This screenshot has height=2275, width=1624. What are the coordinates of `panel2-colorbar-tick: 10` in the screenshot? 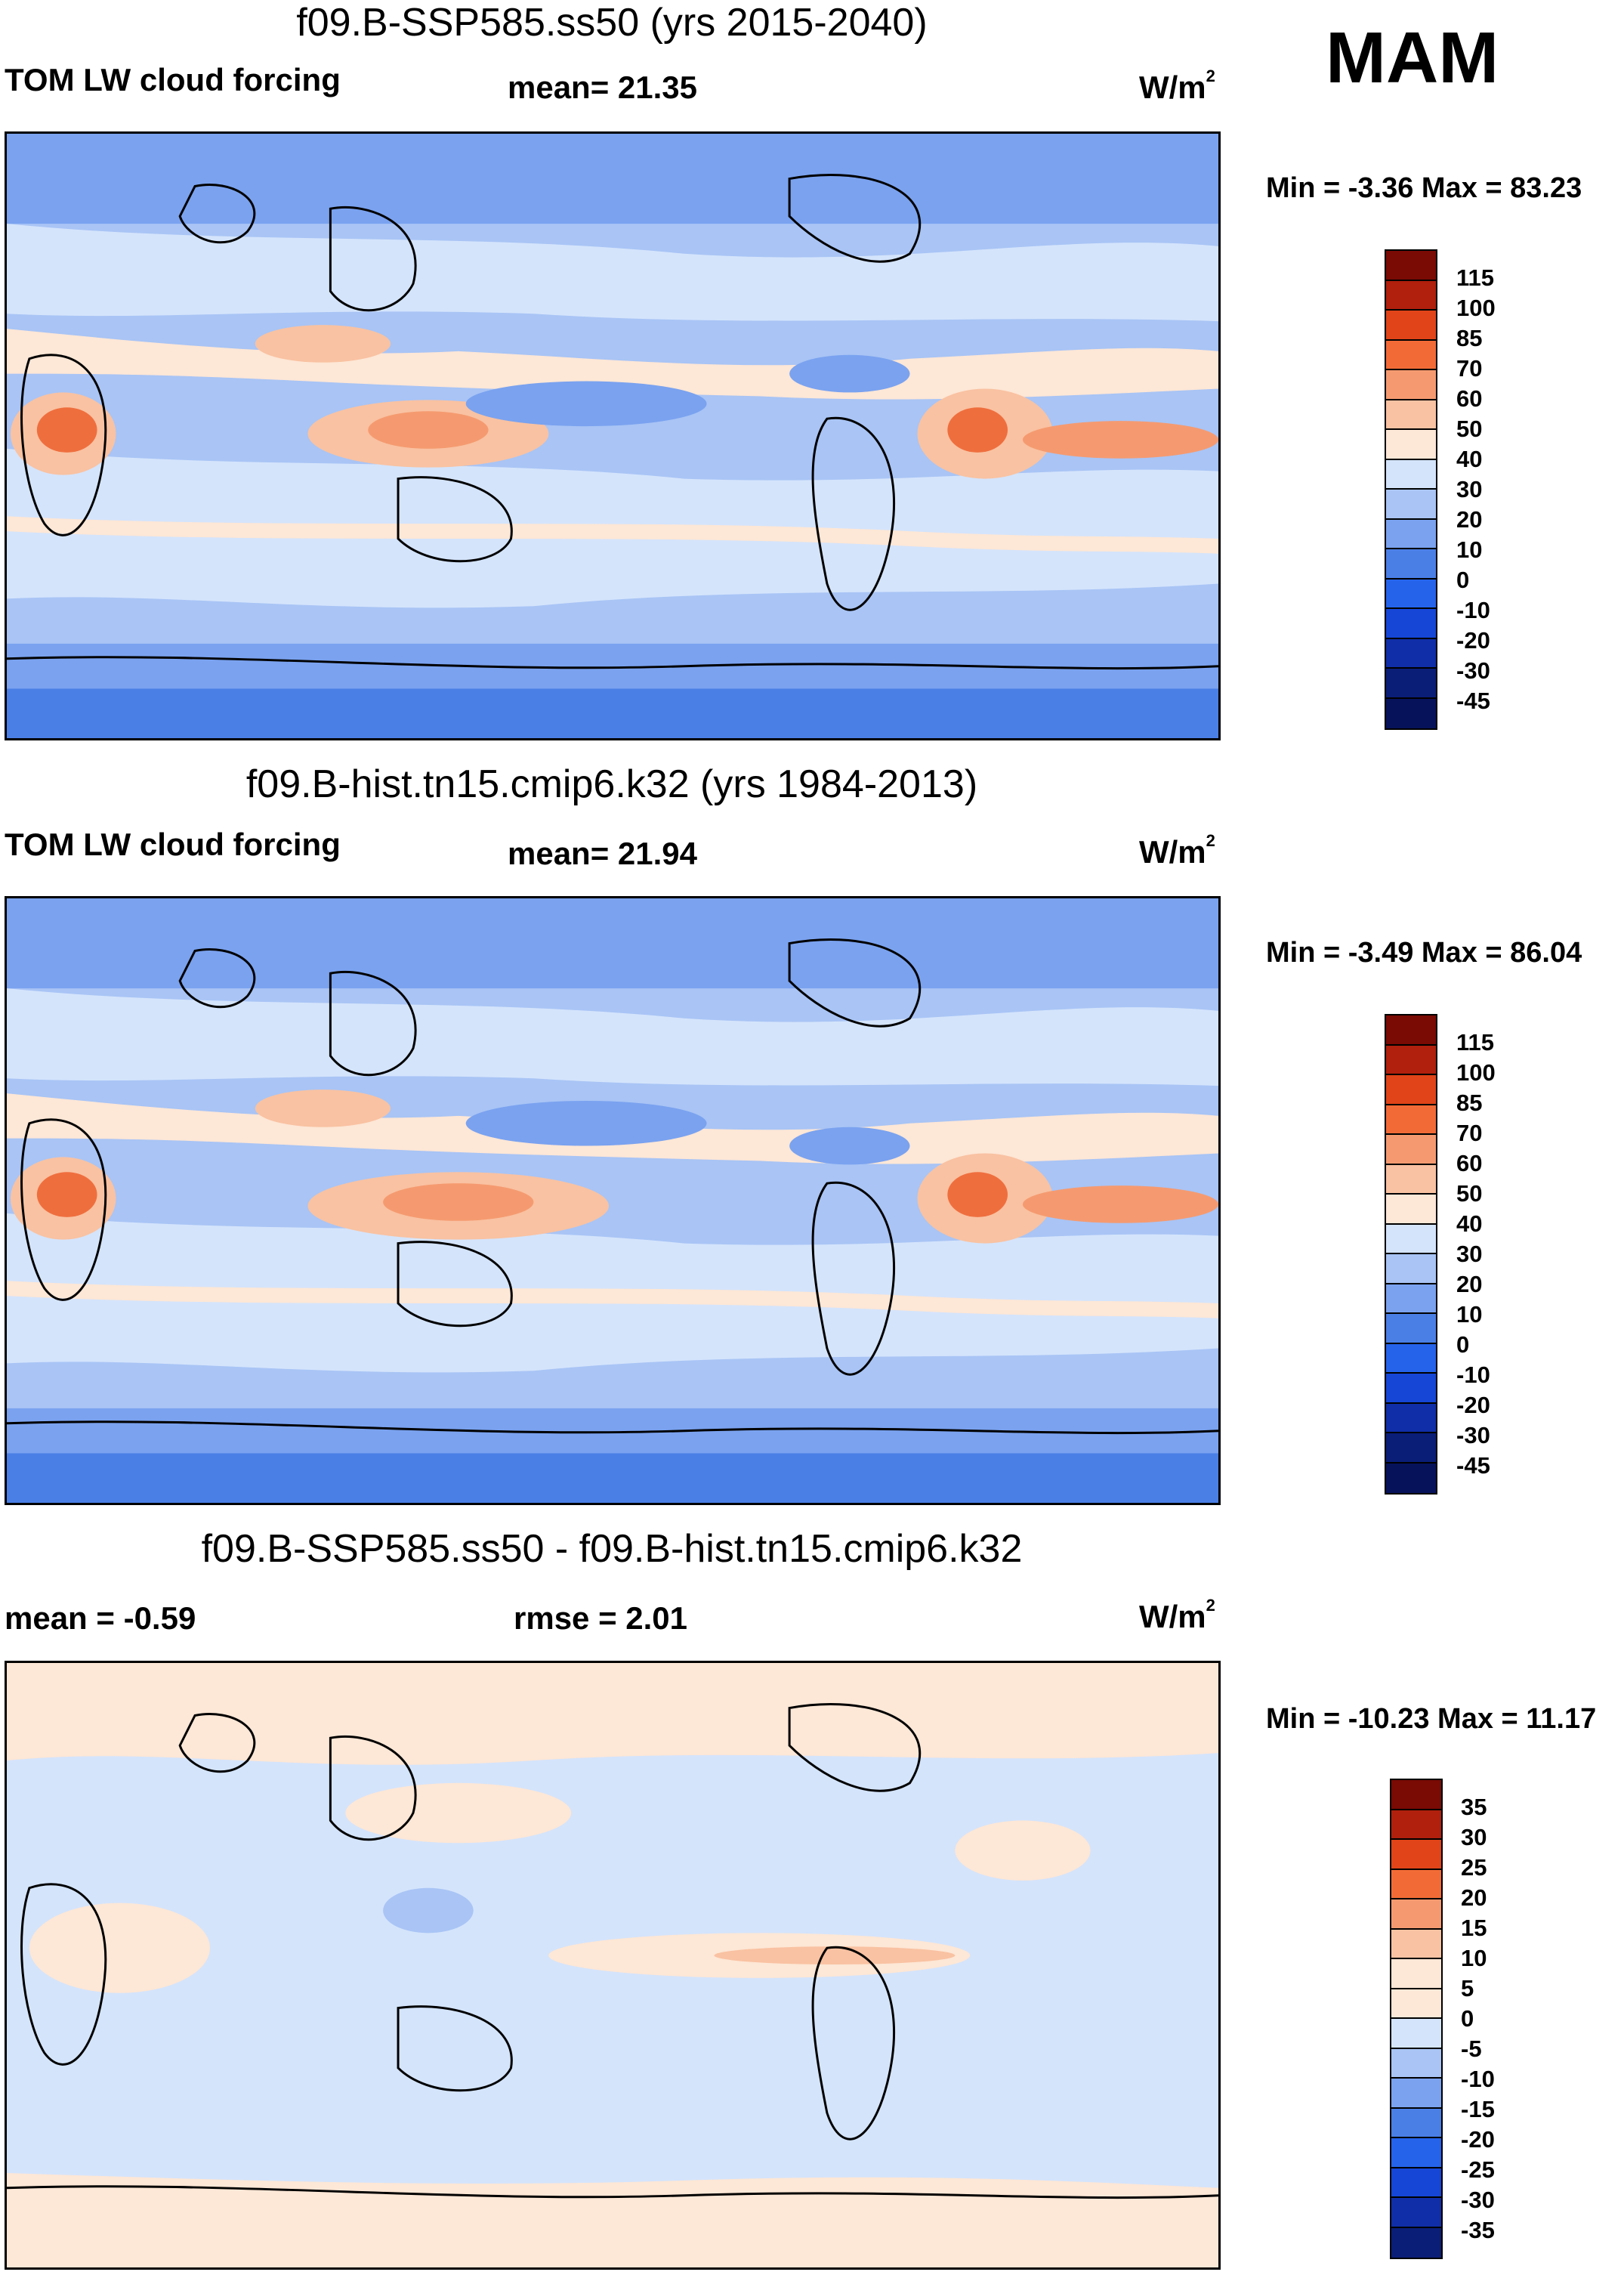 It's located at (1469, 1314).